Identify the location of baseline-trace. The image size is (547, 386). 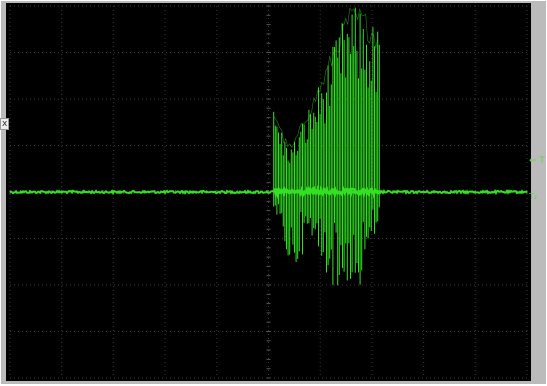
(268, 192).